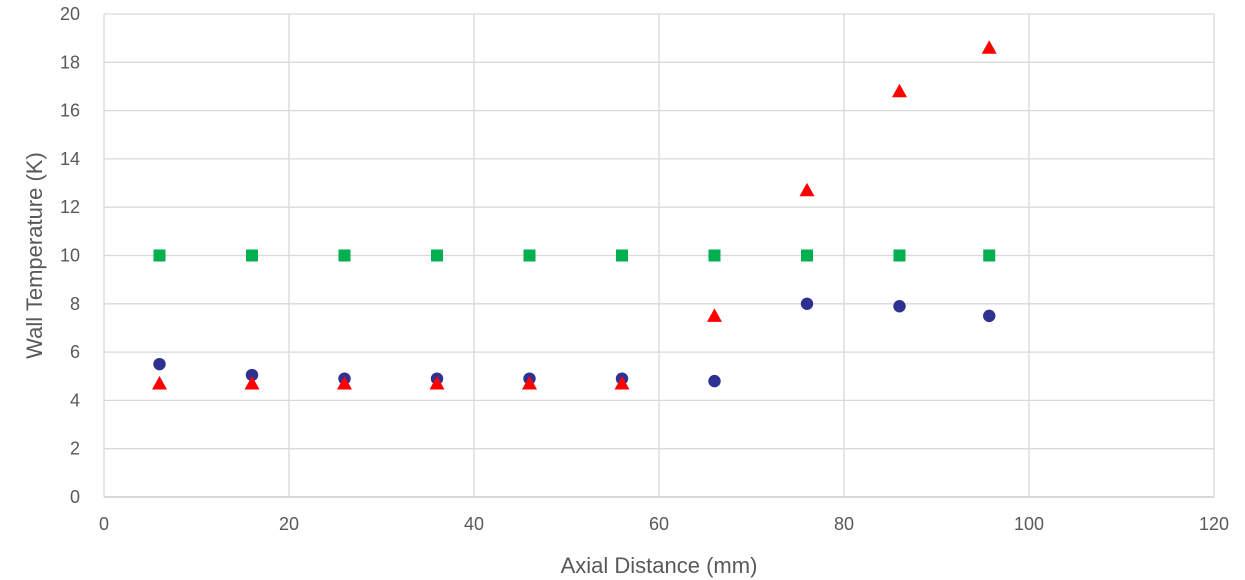 This screenshot has width=1245, height=580. I want to click on y-tick-label: 8, so click(75, 304).